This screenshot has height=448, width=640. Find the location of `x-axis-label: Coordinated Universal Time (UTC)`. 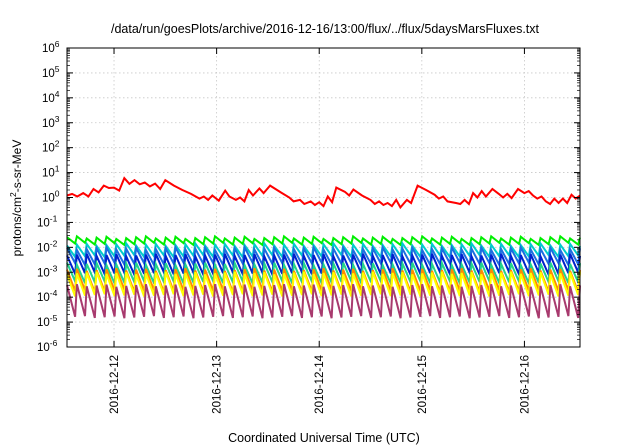

x-axis-label: Coordinated Universal Time (UTC) is located at coordinates (324, 438).